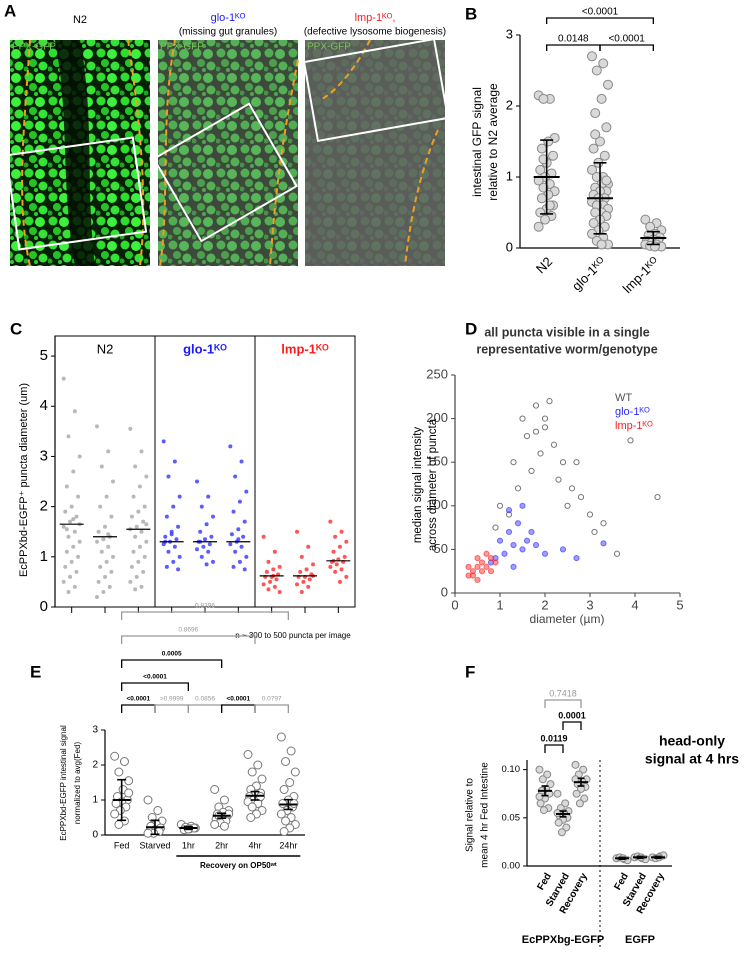 Image resolution: width=744 pixels, height=962 pixels. I want to click on roi-box, so click(376, 90).